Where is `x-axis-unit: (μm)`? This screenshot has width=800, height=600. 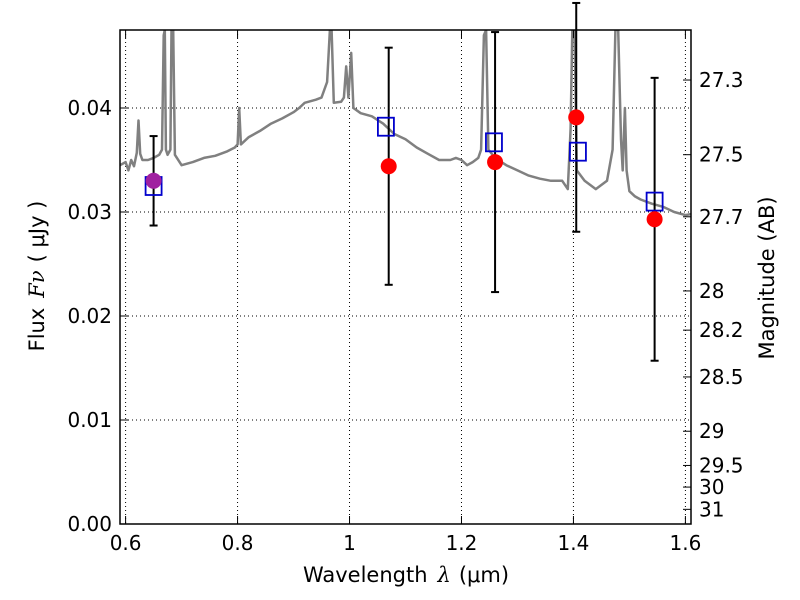 x-axis-unit: (μm) is located at coordinates (484, 575).